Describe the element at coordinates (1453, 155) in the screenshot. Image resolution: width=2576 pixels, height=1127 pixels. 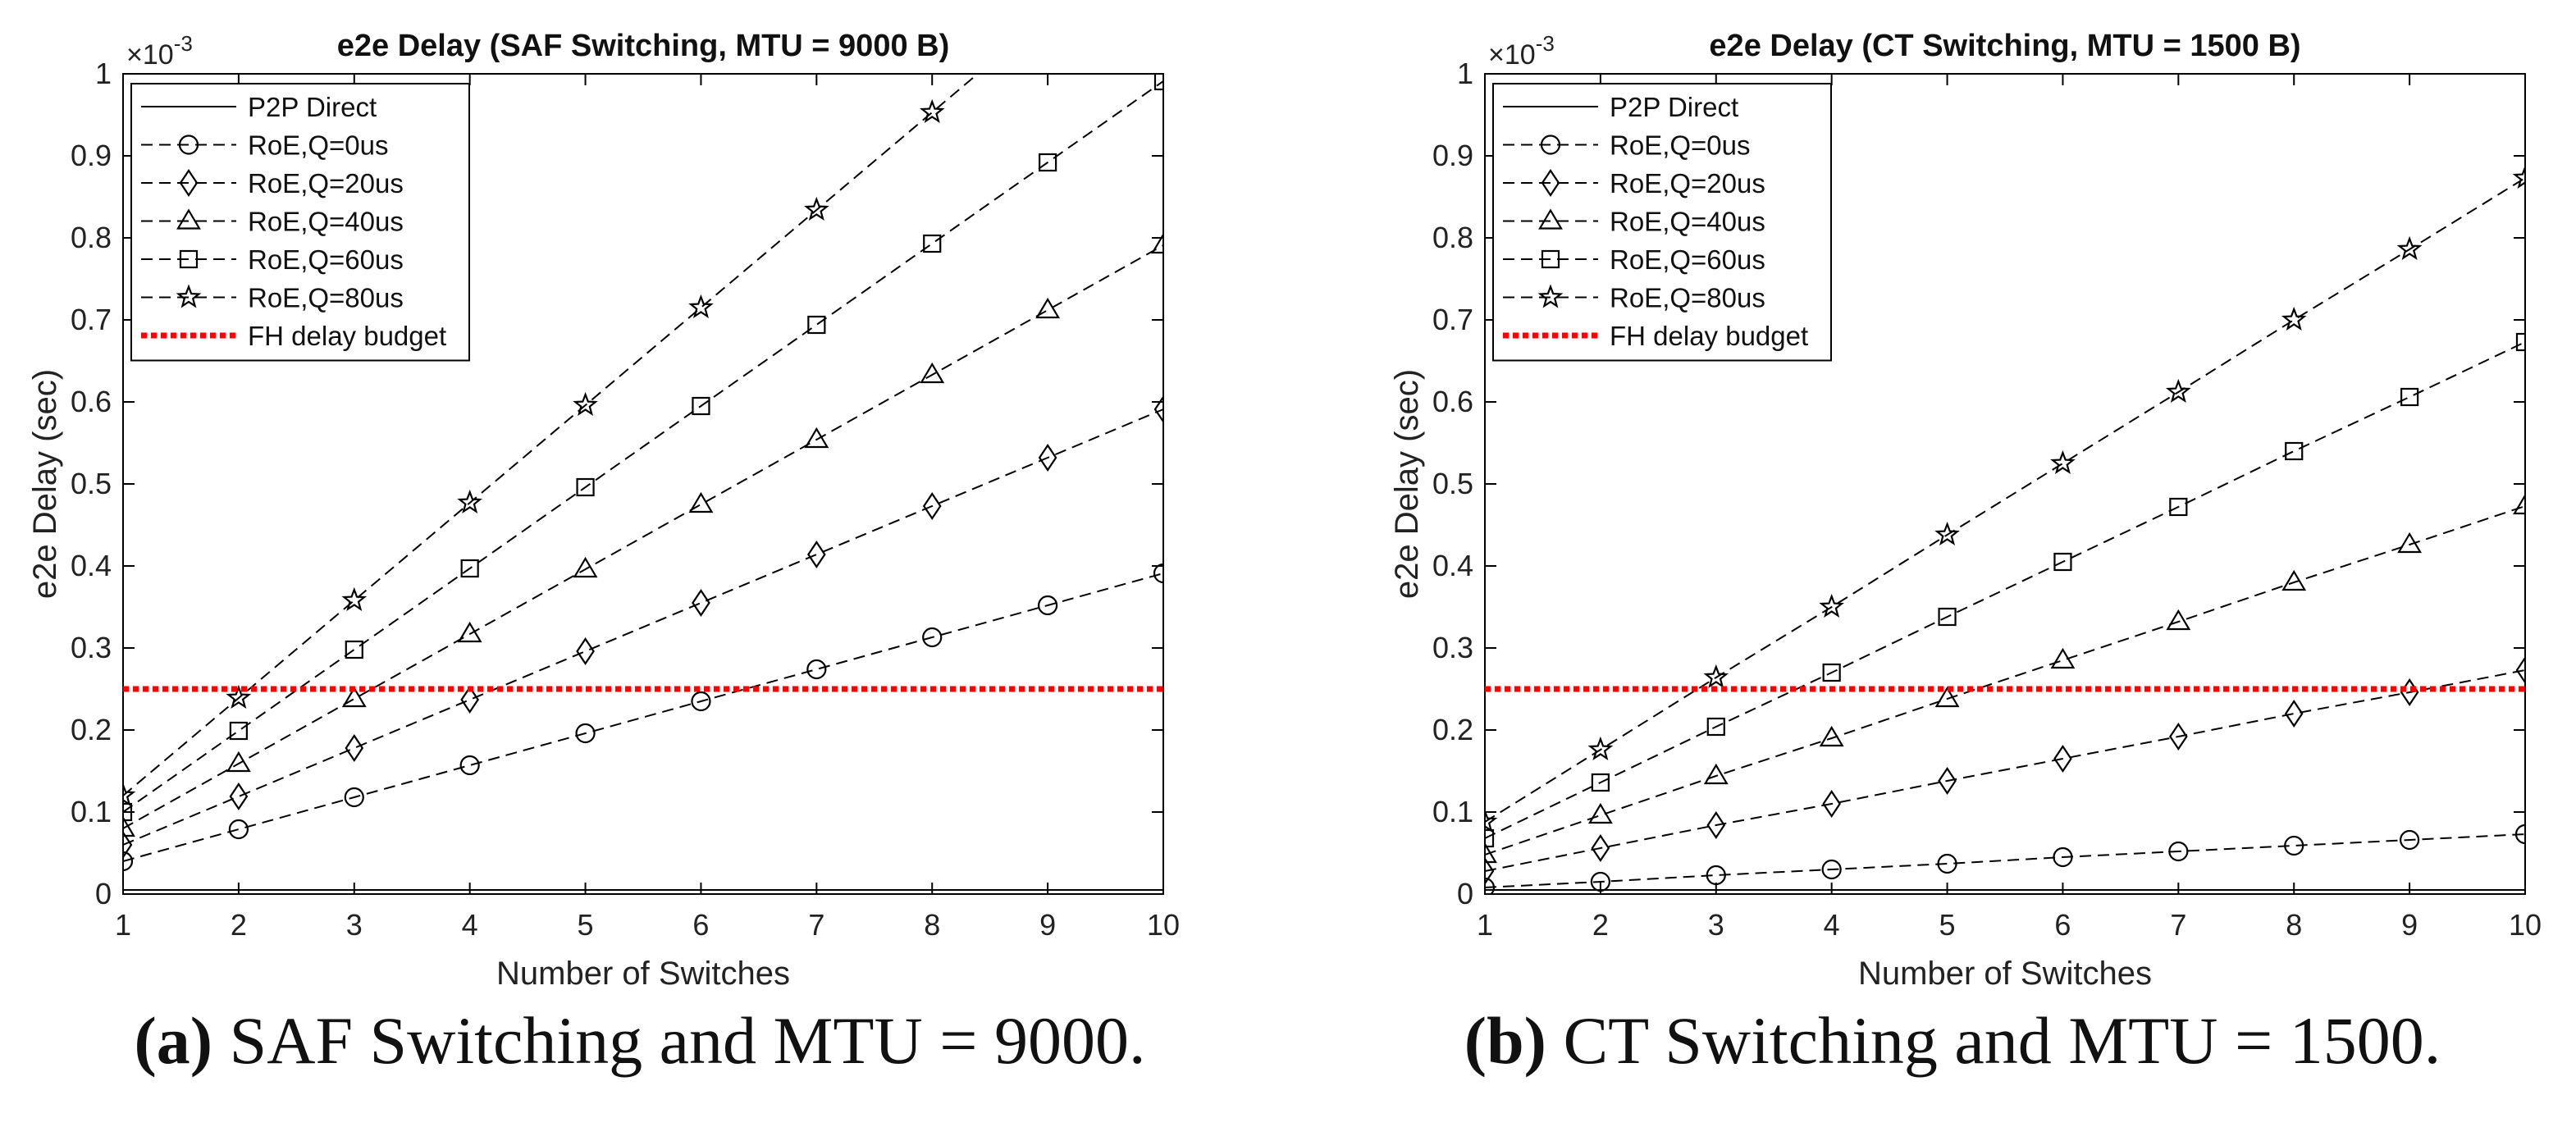
I see `panel-b-ytick-label-0-9: 0.9` at that location.